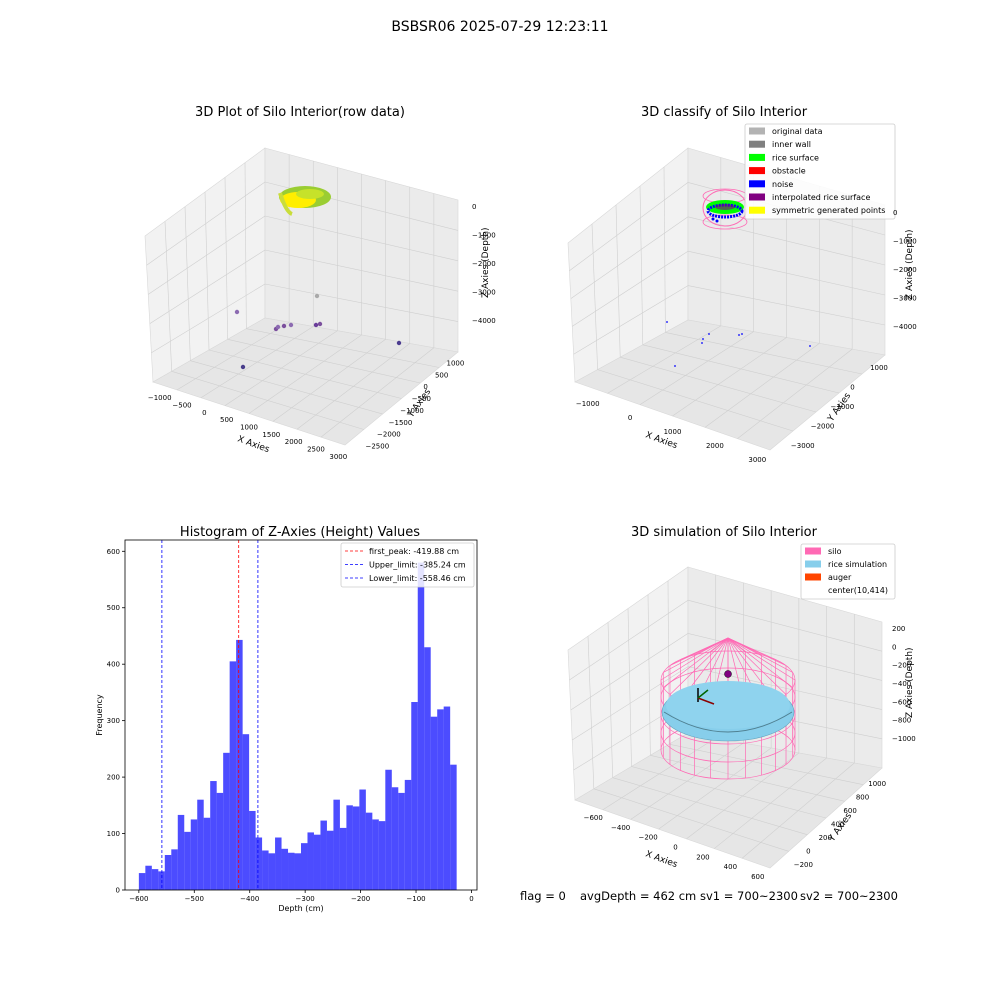 The image size is (1000, 1000). I want to click on panel4-z-tick-label: −400, so click(901, 684).